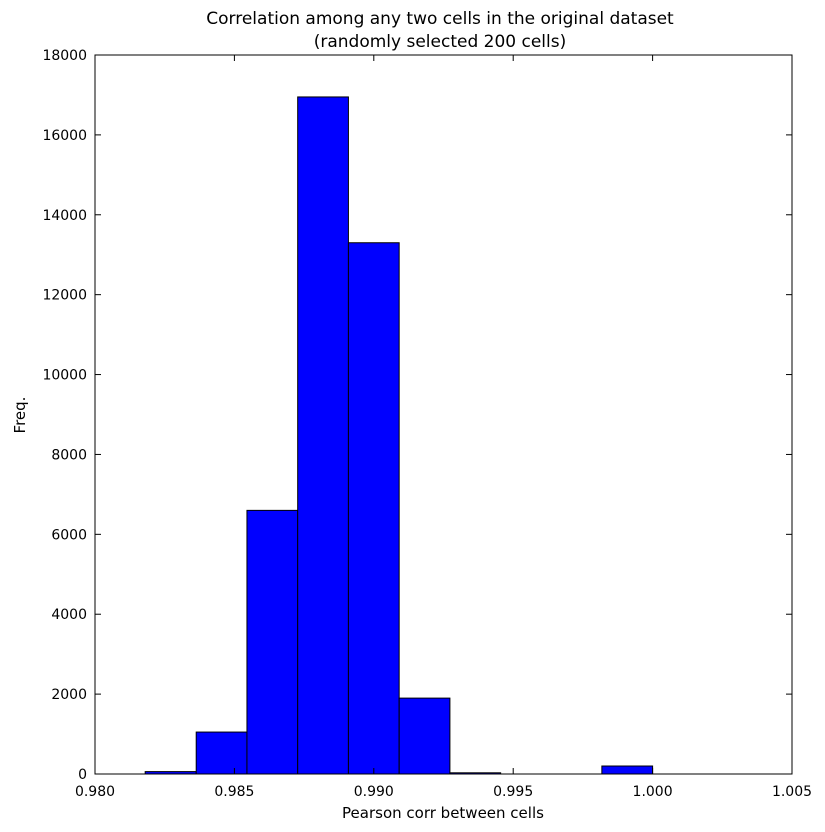 The width and height of the screenshot is (825, 832). What do you see at coordinates (64, 216) in the screenshot?
I see `y-tick-label-7: 14000` at bounding box center [64, 216].